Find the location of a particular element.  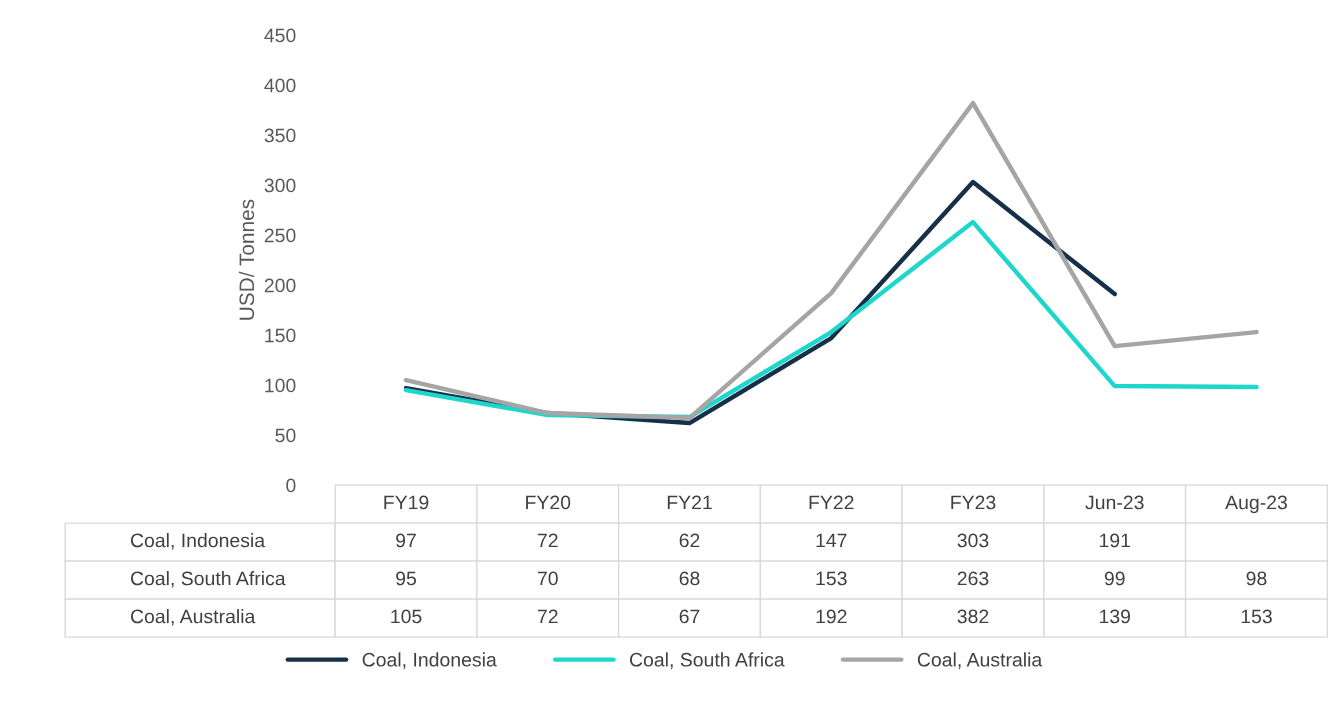

data-label: 147 is located at coordinates (831, 540).